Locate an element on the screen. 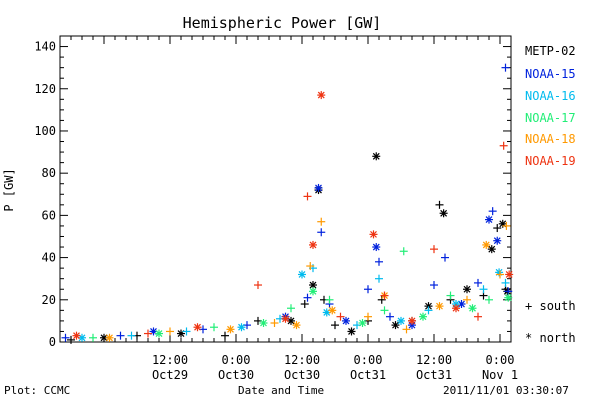  x-tick-time-label: 12:00 is located at coordinates (170, 360).